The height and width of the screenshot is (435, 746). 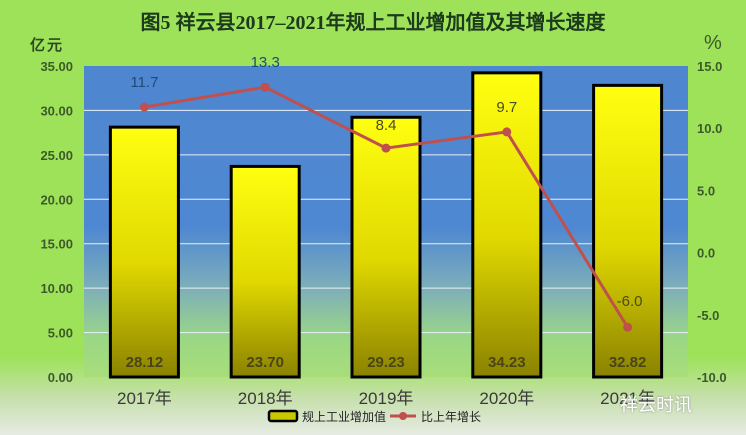 I want to click on line-value-label: -6.0, so click(x=630, y=301).